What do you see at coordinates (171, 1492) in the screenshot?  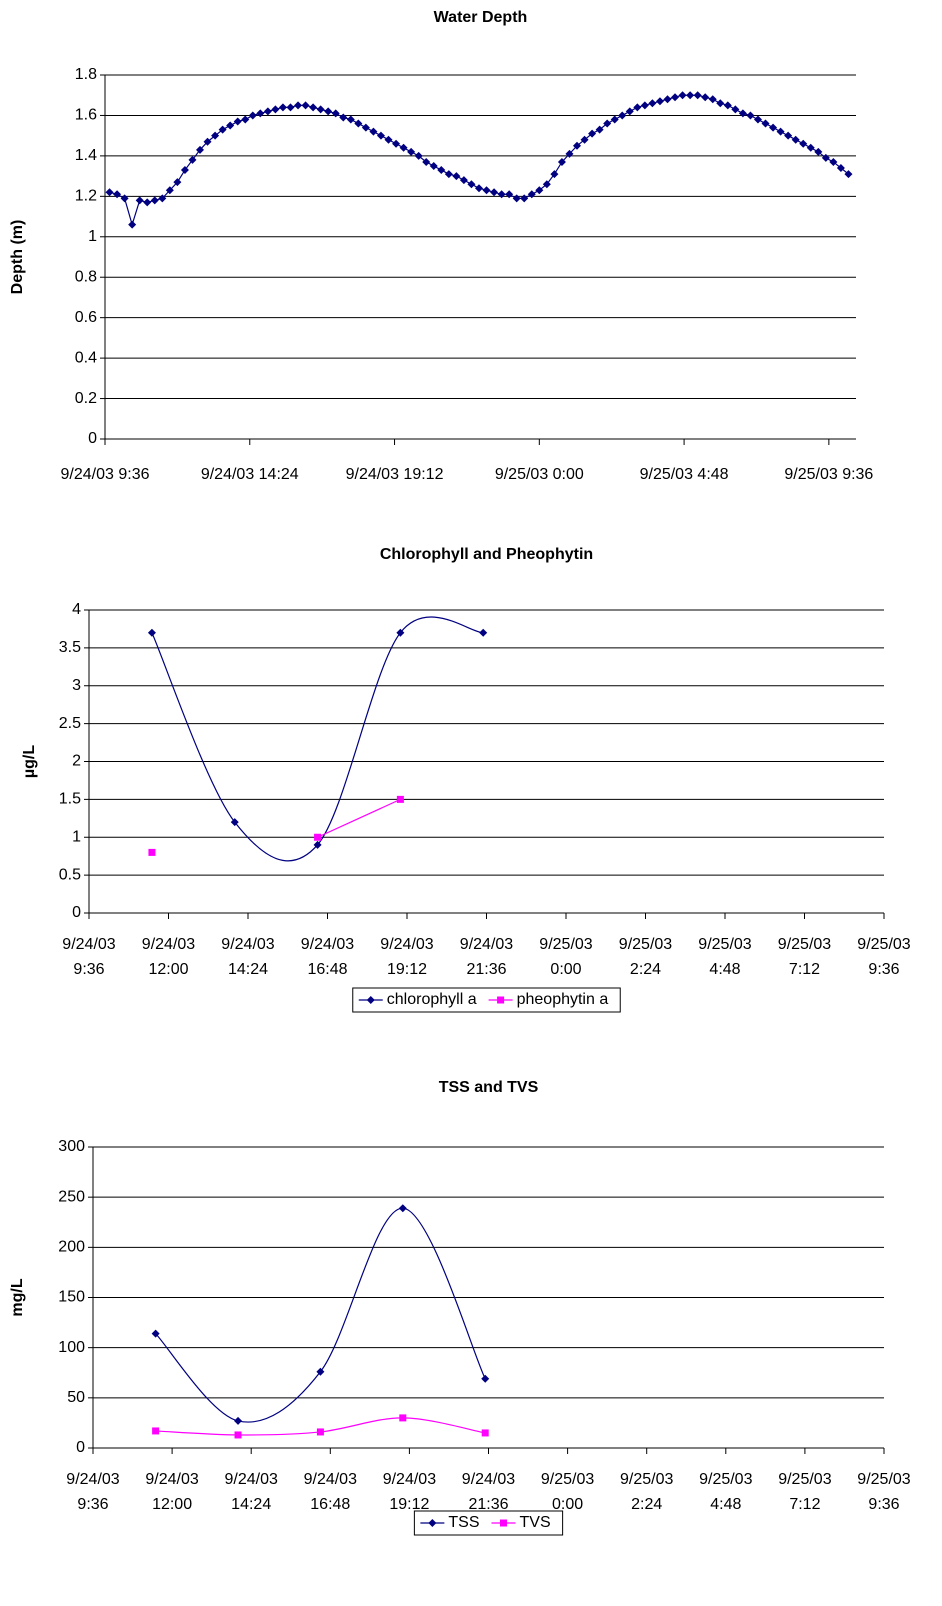 I see `x-tick-label: 9/24/03 12:00` at bounding box center [171, 1492].